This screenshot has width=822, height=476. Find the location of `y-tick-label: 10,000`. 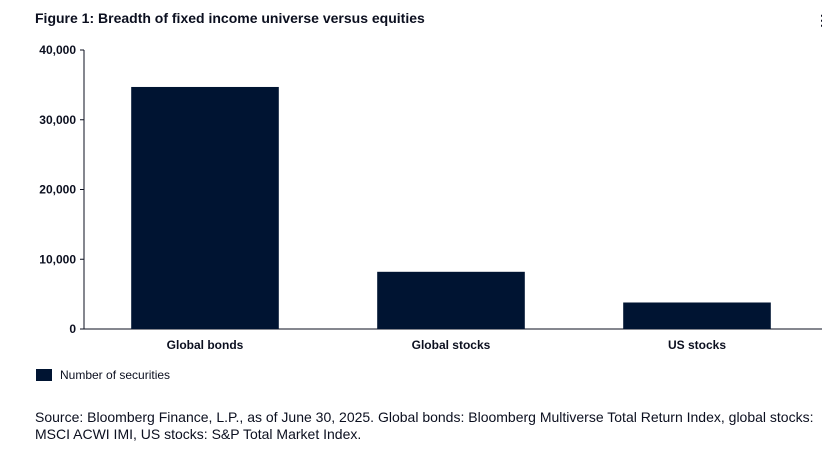

y-tick-label: 10,000 is located at coordinates (57, 259).